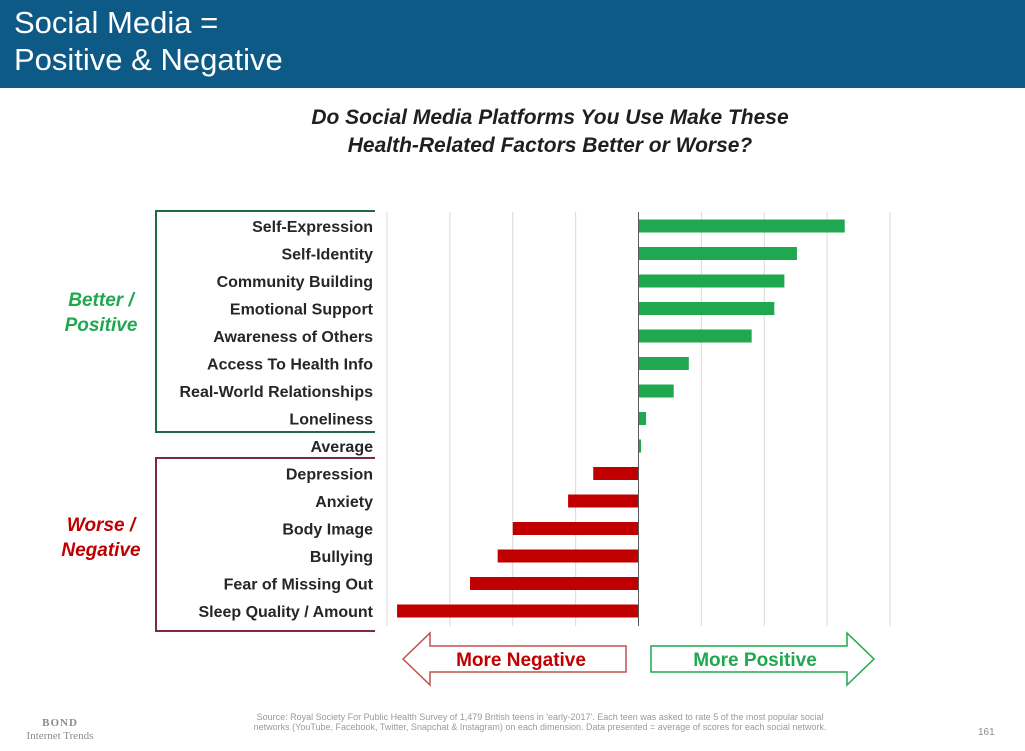 Image resolution: width=1025 pixels, height=751 pixels. I want to click on more-positive-arrow: More Positive, so click(763, 659).